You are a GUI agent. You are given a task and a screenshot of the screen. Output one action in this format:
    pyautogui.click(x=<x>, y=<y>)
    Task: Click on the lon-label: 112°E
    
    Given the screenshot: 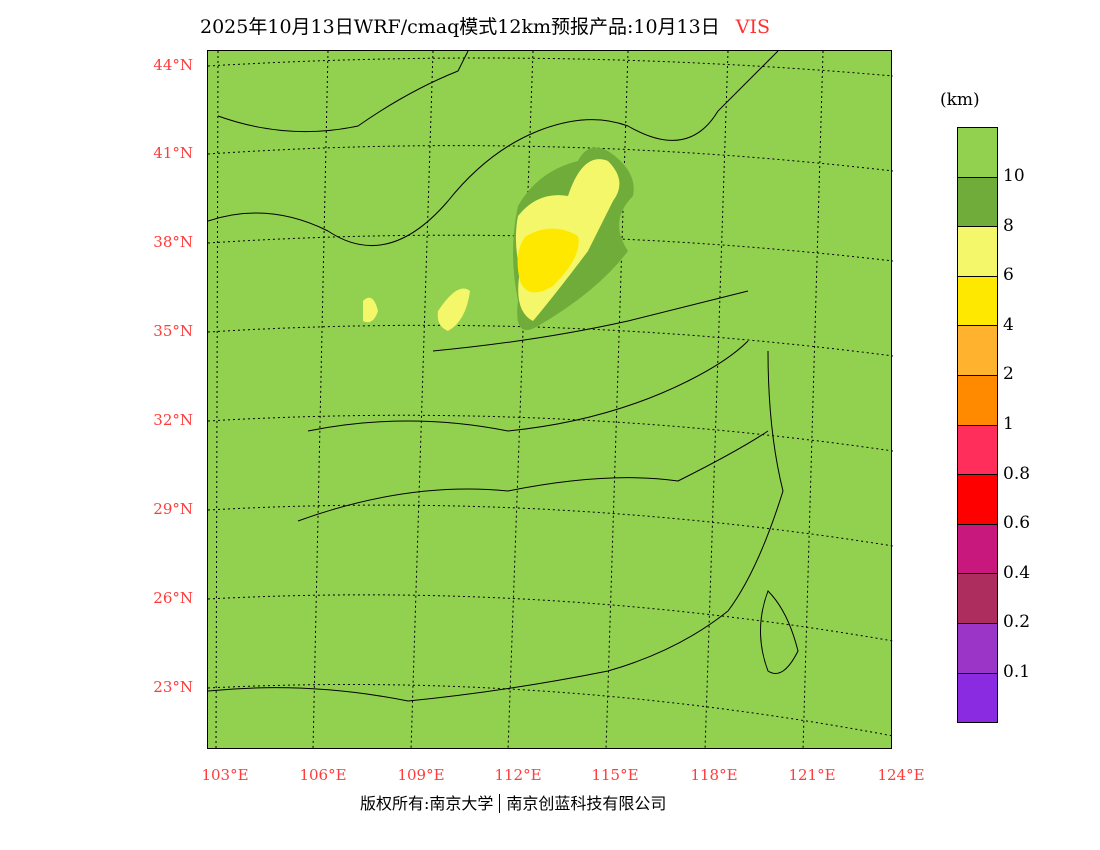 What is the action you would take?
    pyautogui.click(x=518, y=775)
    